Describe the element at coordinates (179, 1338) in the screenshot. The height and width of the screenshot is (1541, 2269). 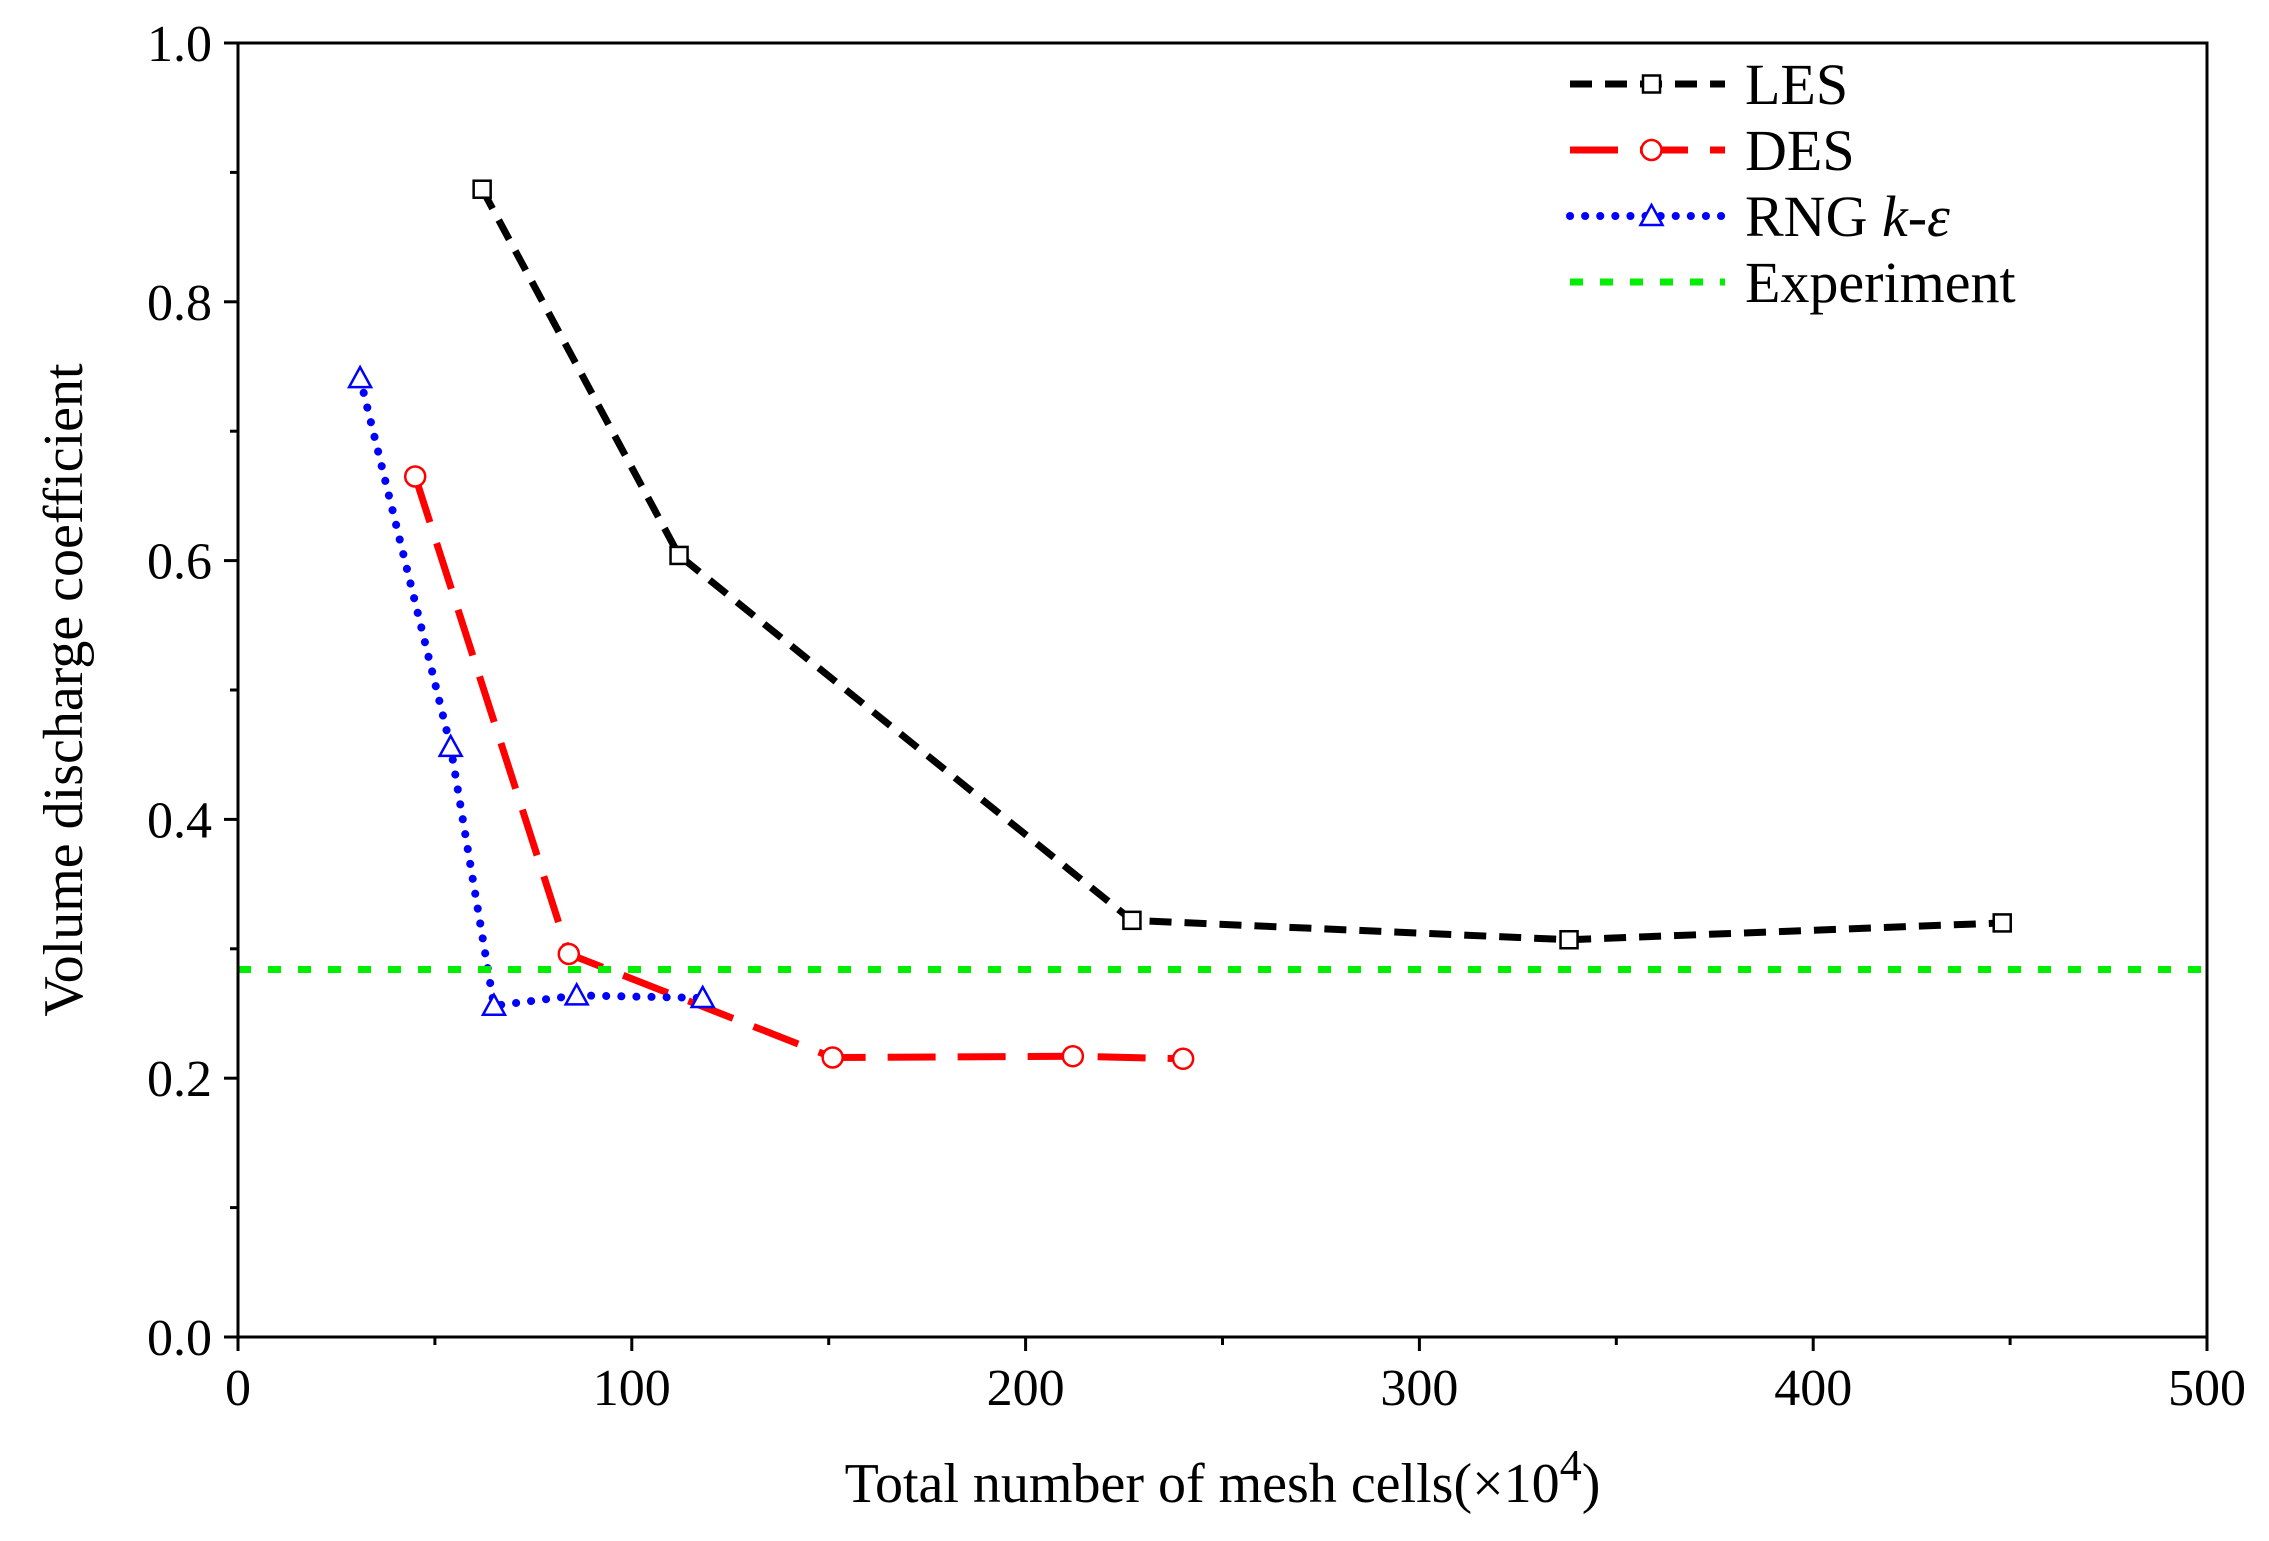
I see `y-tick-label: 0.0` at that location.